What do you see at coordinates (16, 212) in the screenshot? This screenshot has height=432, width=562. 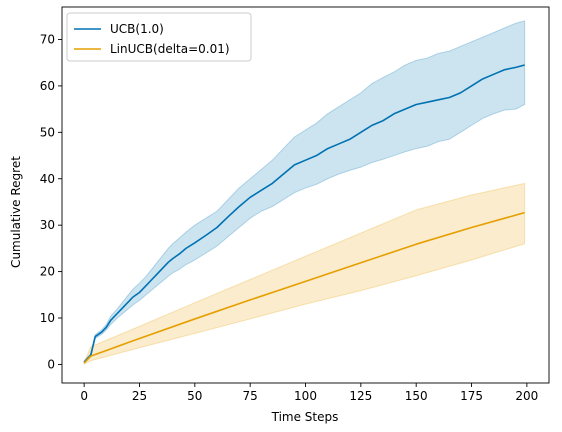 I see `y-axis-label: Cumulative Regret` at bounding box center [16, 212].